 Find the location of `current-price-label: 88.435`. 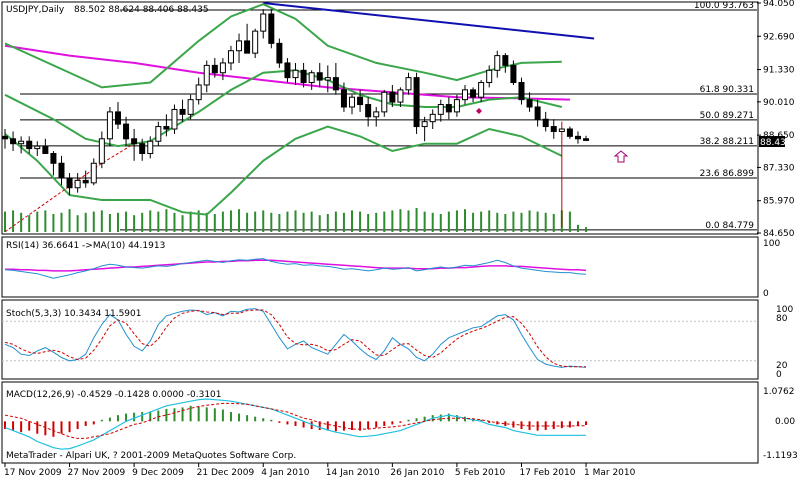

current-price-label: 88.435 is located at coordinates (776, 143).